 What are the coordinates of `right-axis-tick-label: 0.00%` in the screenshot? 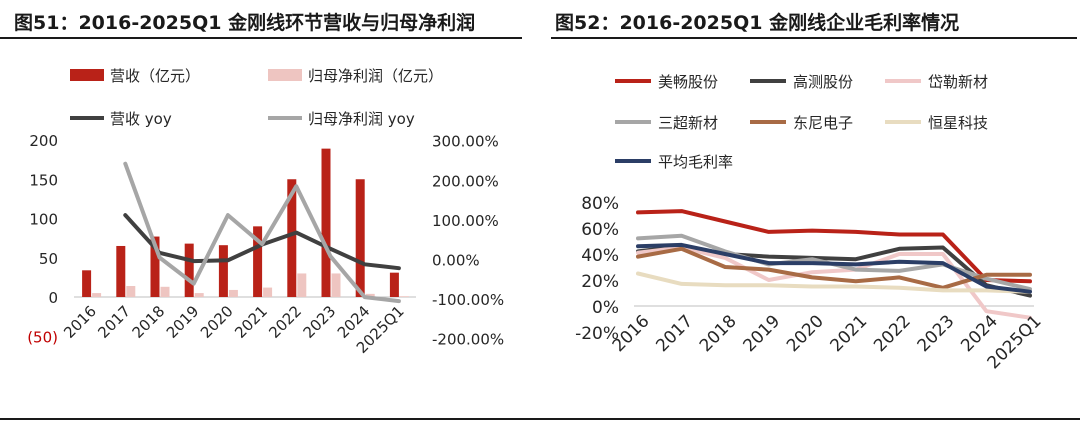 It's located at (456, 261).